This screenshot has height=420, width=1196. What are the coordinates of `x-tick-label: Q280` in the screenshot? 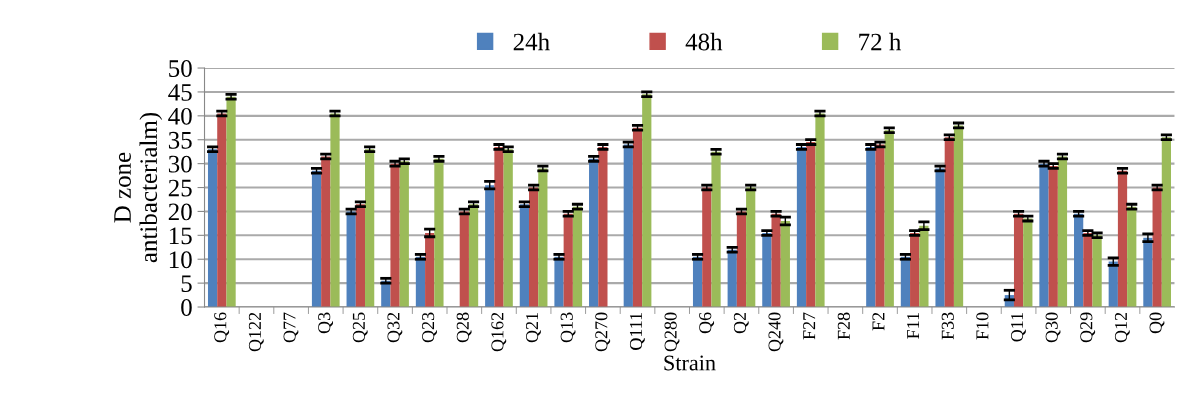 It's located at (672, 332).